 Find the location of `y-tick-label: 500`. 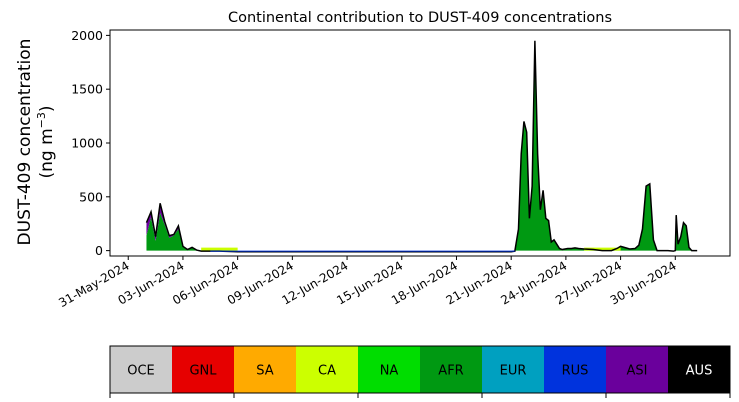

y-tick-label: 500 is located at coordinates (91, 196).